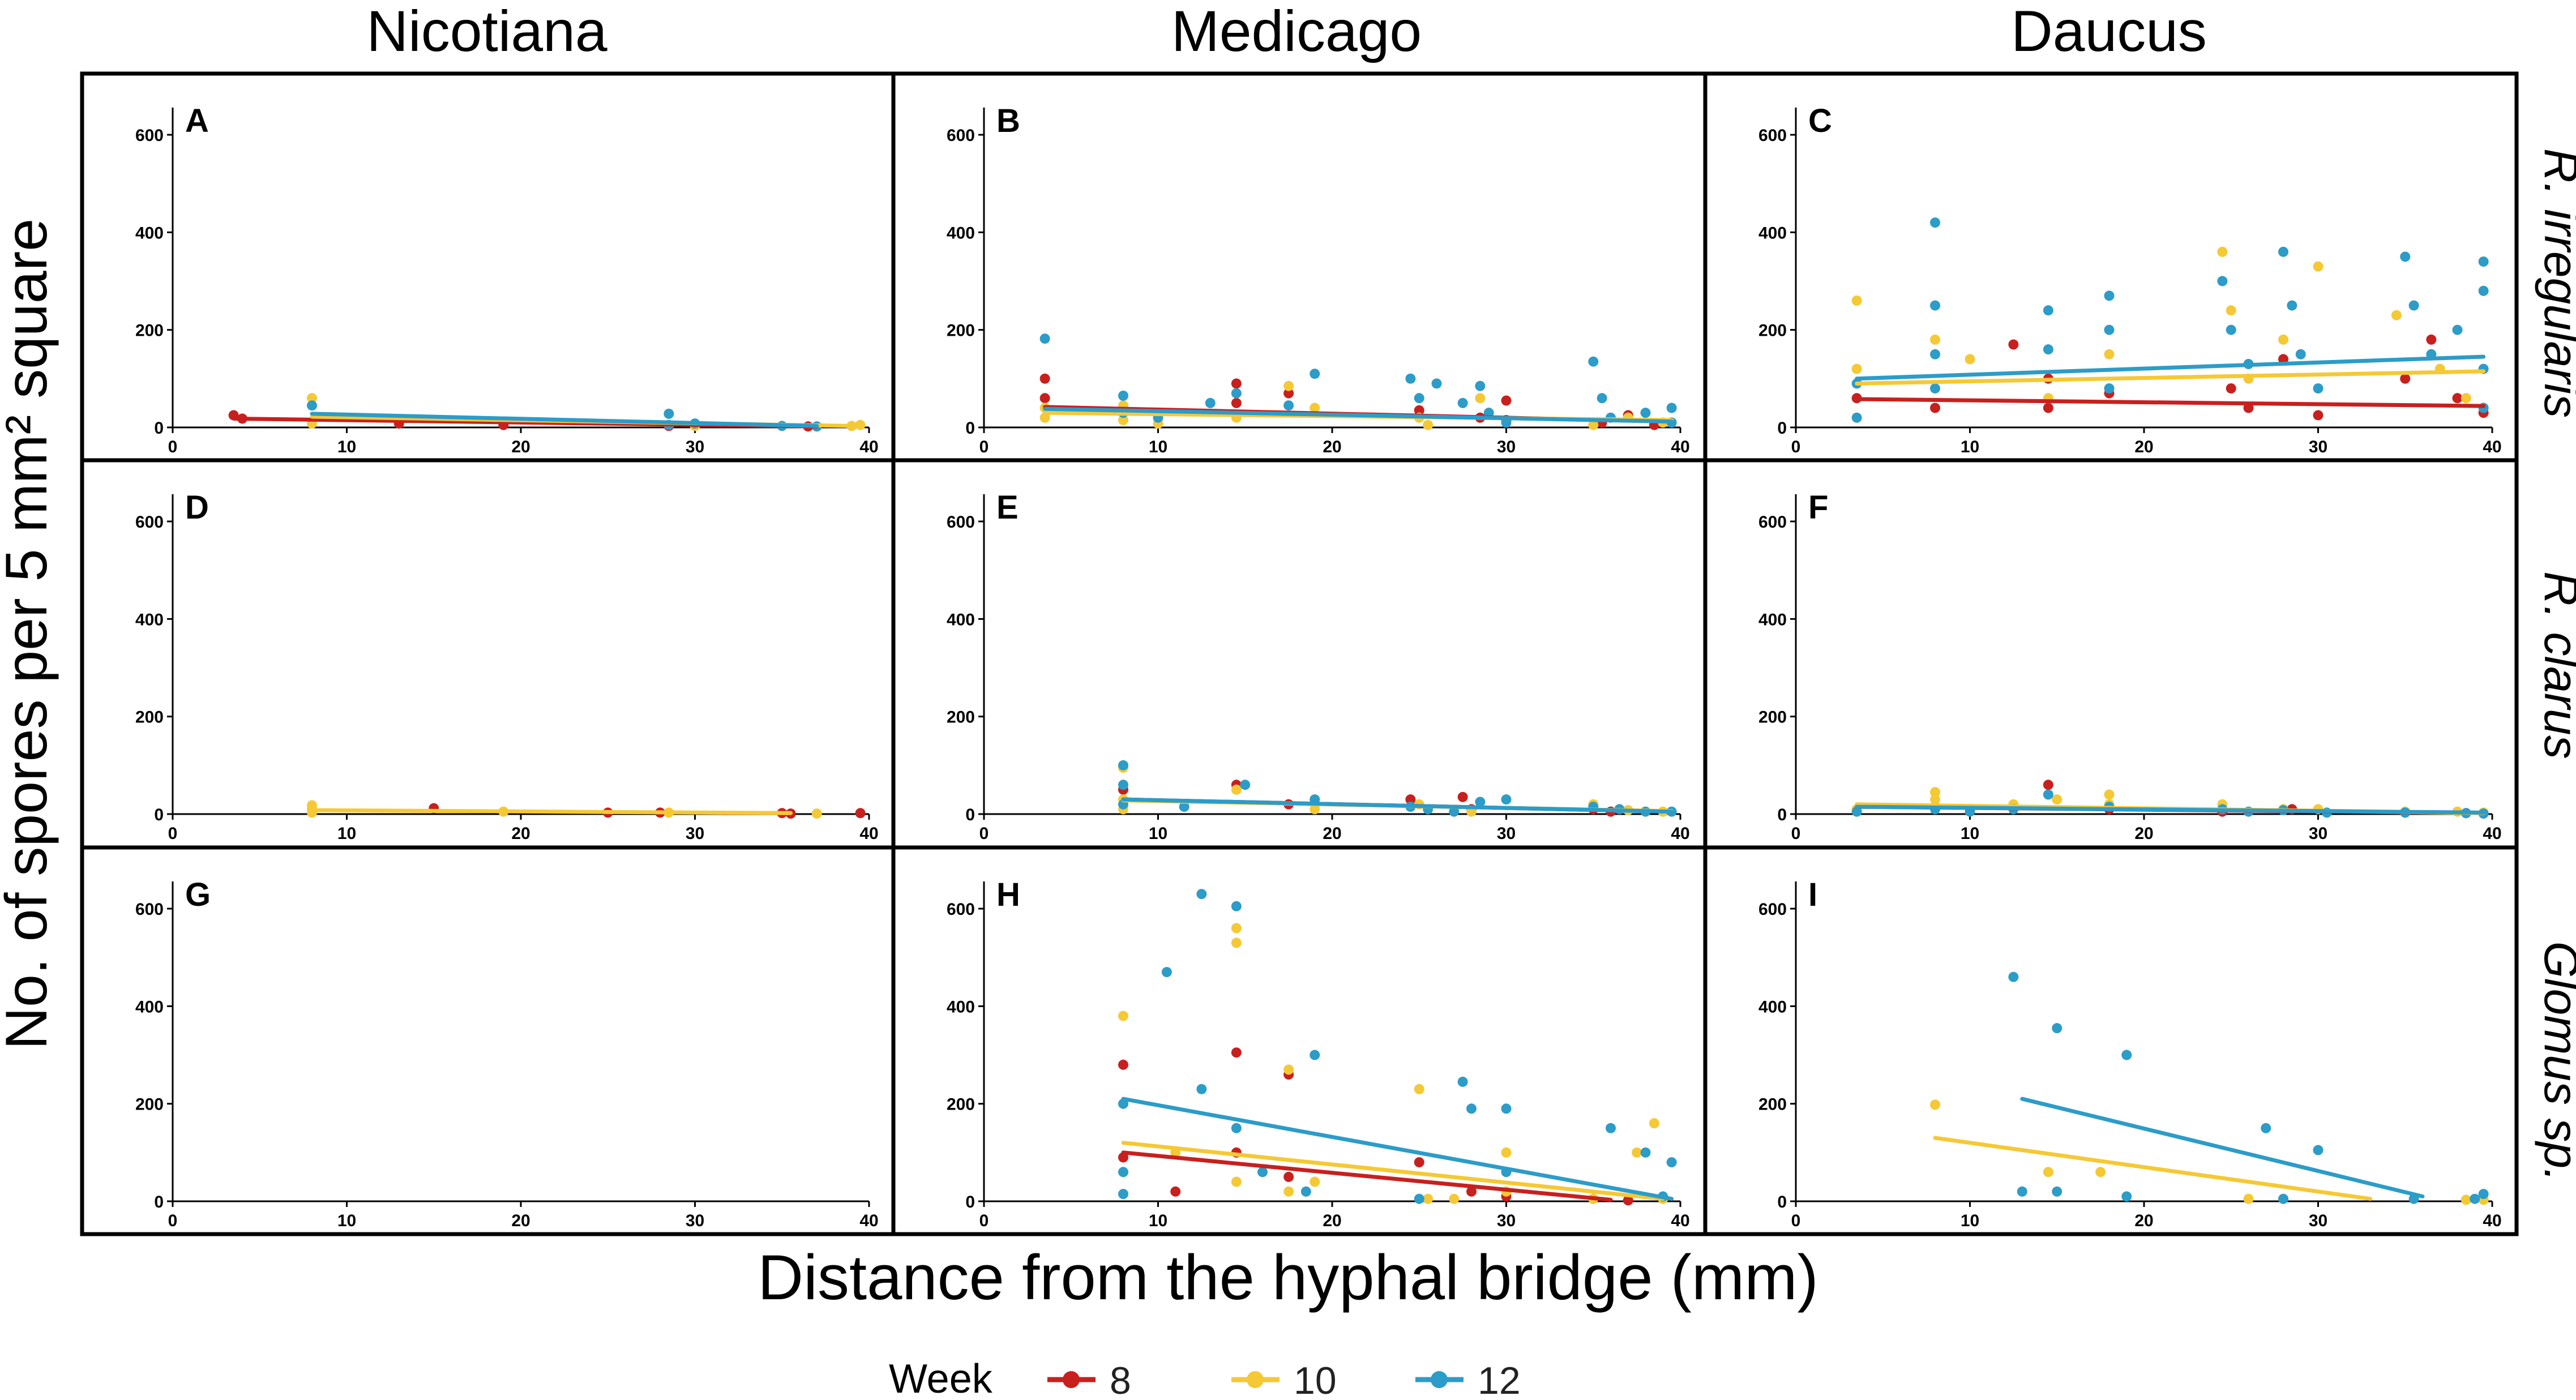  I want to click on legend-label-10: 10, so click(1315, 1379).